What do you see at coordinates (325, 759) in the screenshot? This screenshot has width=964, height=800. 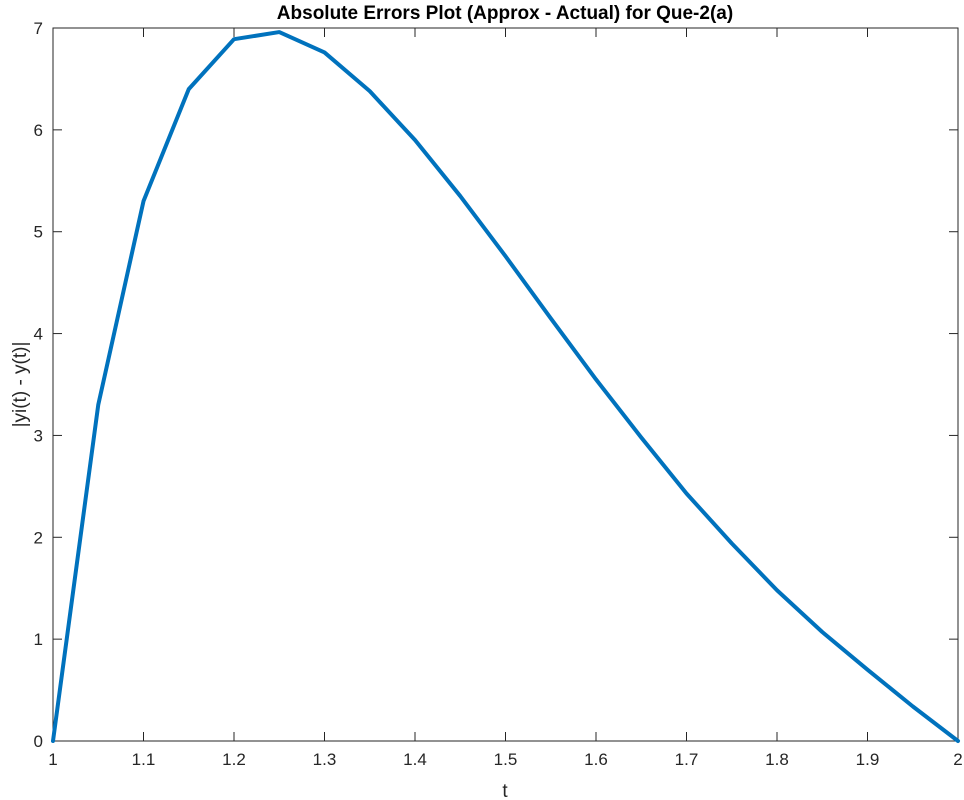 I see `x-tick-label: 1.3` at bounding box center [325, 759].